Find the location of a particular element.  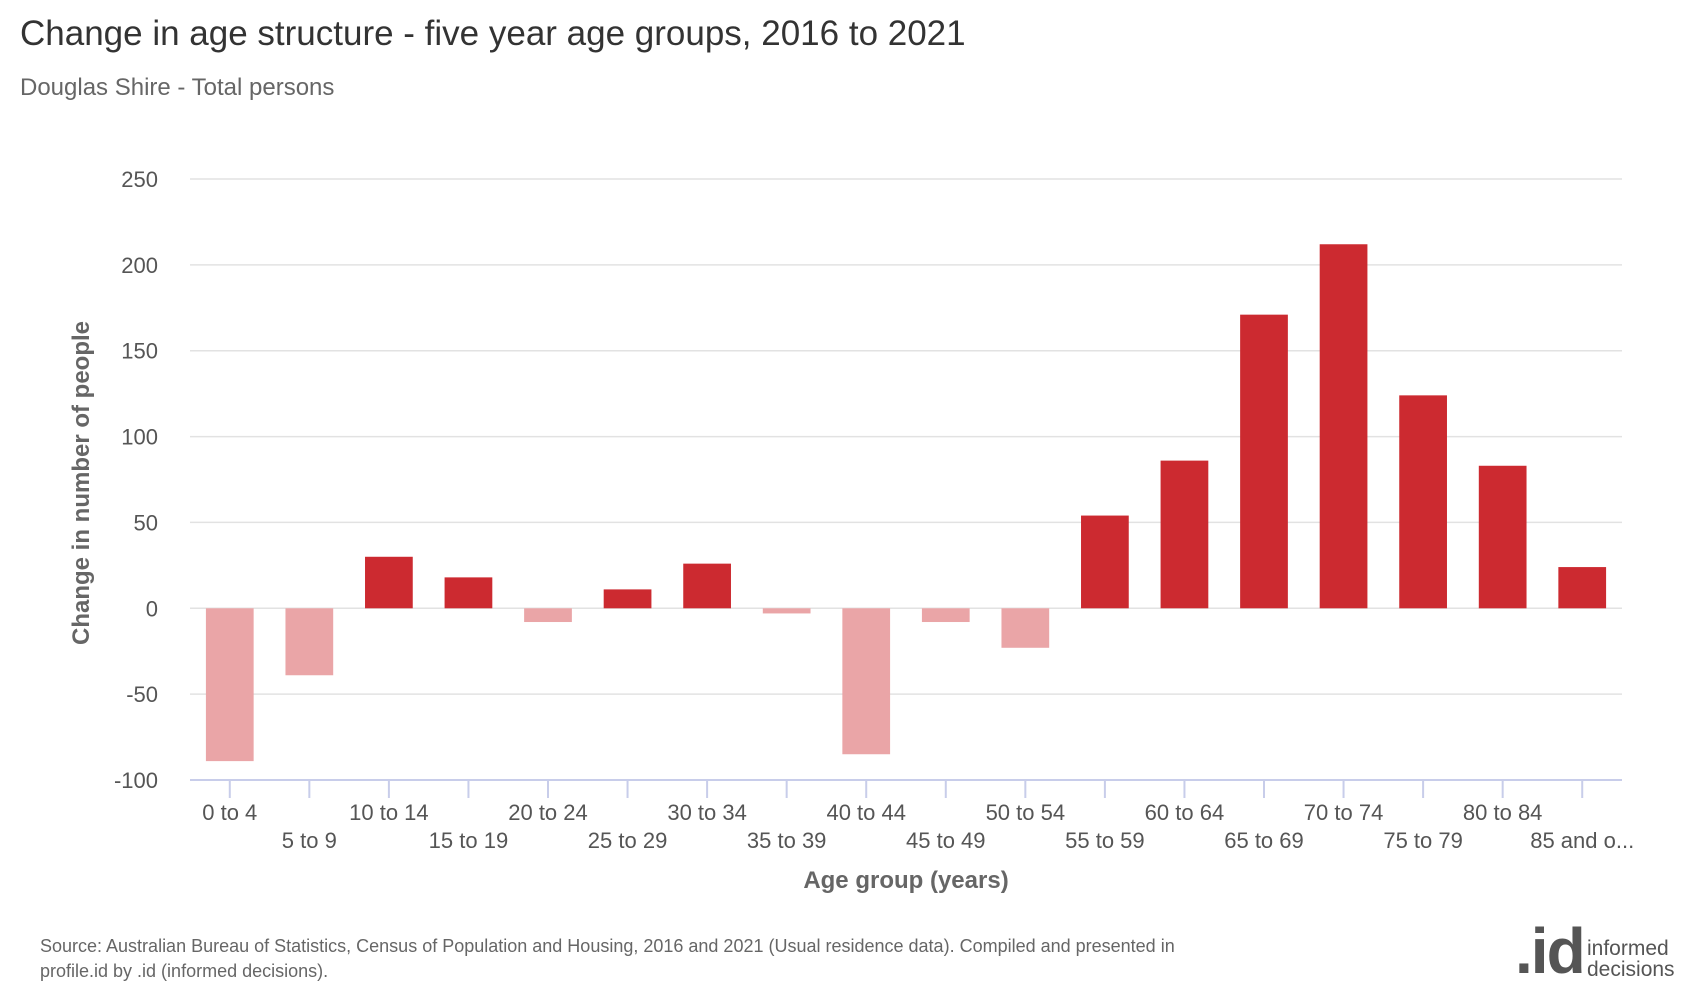

x-tick-label: 55 to 59 is located at coordinates (1105, 840).